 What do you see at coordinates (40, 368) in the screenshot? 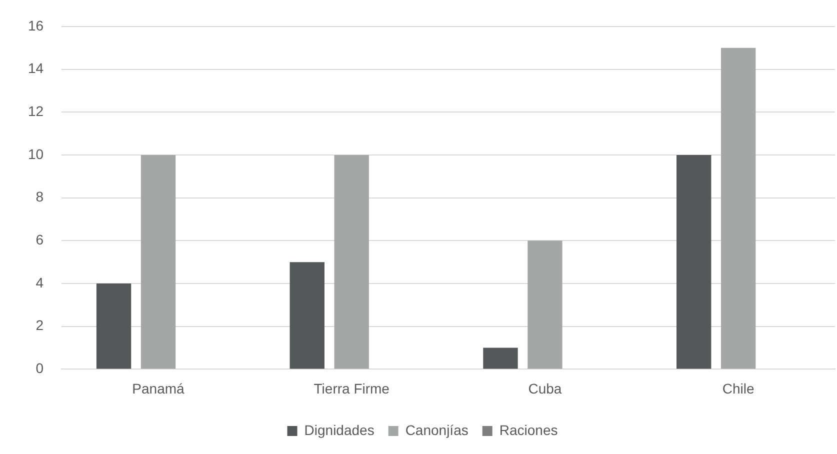
I see `y-tick-label: 0` at bounding box center [40, 368].